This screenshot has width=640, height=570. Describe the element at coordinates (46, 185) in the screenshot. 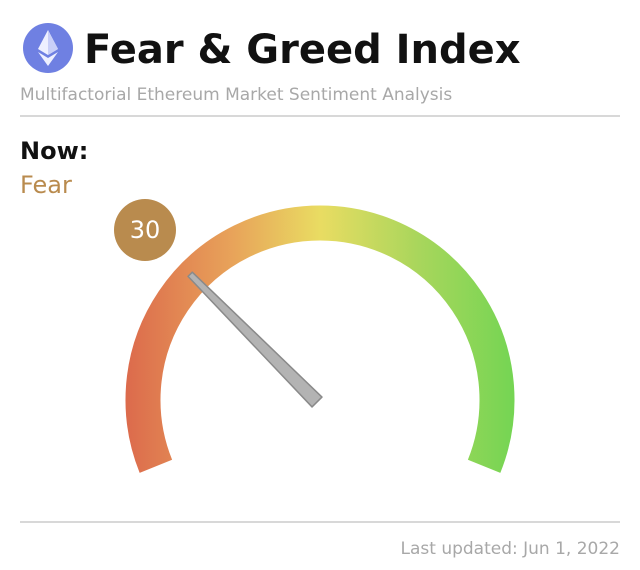

I see `classification: Fear` at that location.